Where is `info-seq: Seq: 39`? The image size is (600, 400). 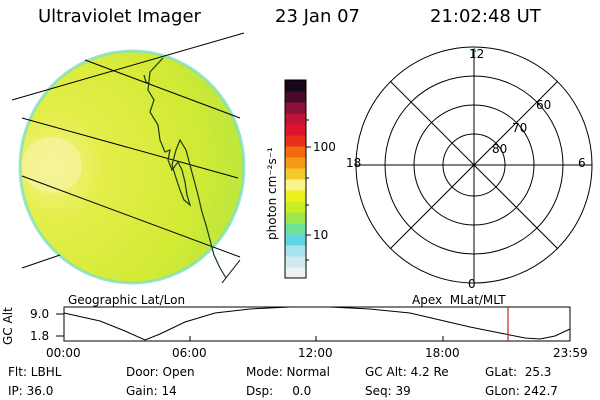
info-seq: Seq: 39 is located at coordinates (388, 391).